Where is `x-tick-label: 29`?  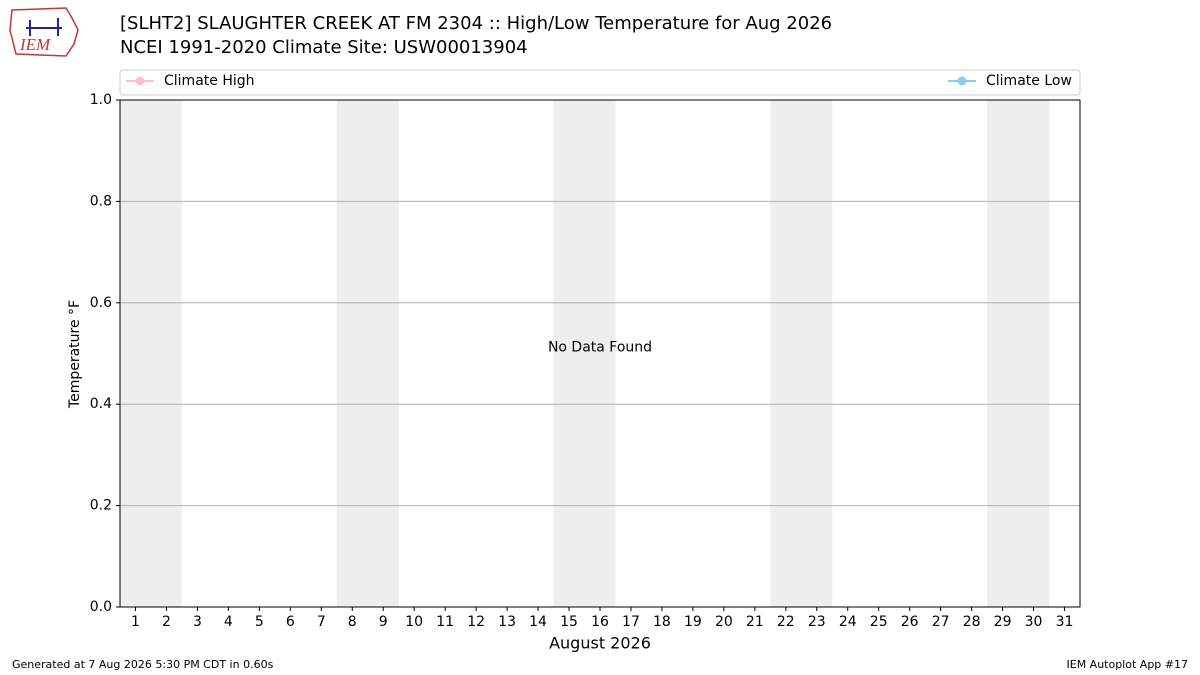 x-tick-label: 29 is located at coordinates (1003, 622).